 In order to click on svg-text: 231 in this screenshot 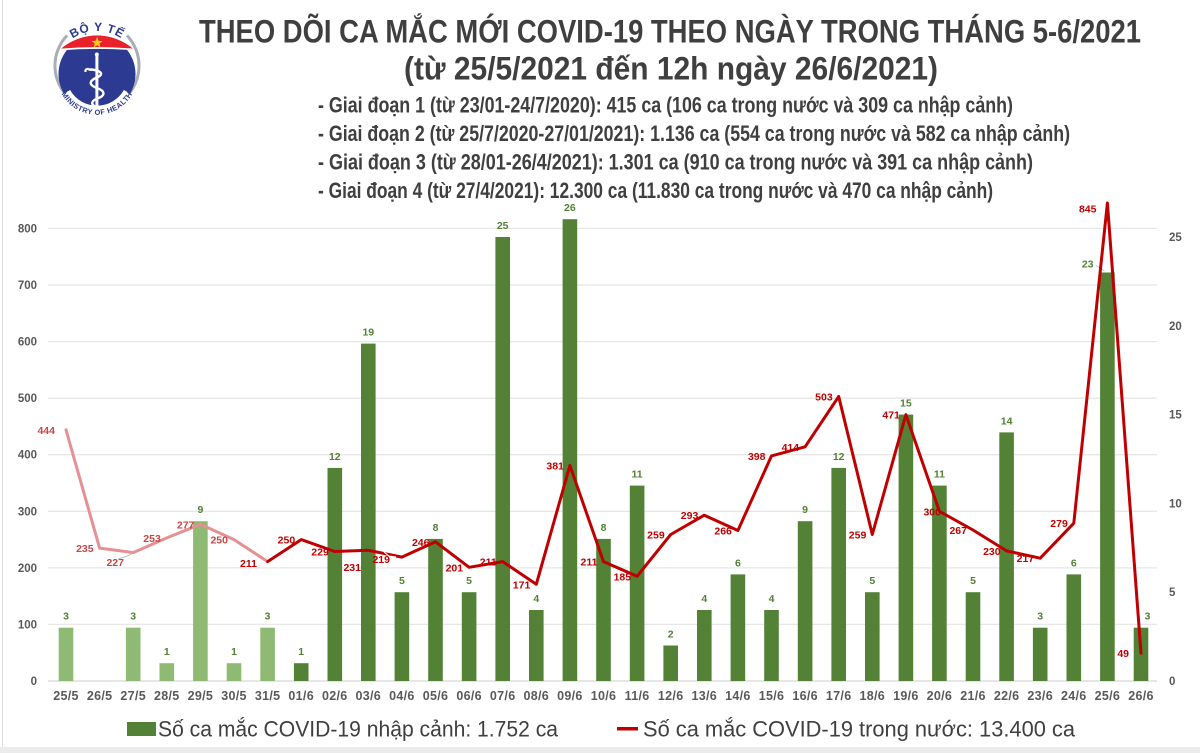, I will do `click(352, 568)`.